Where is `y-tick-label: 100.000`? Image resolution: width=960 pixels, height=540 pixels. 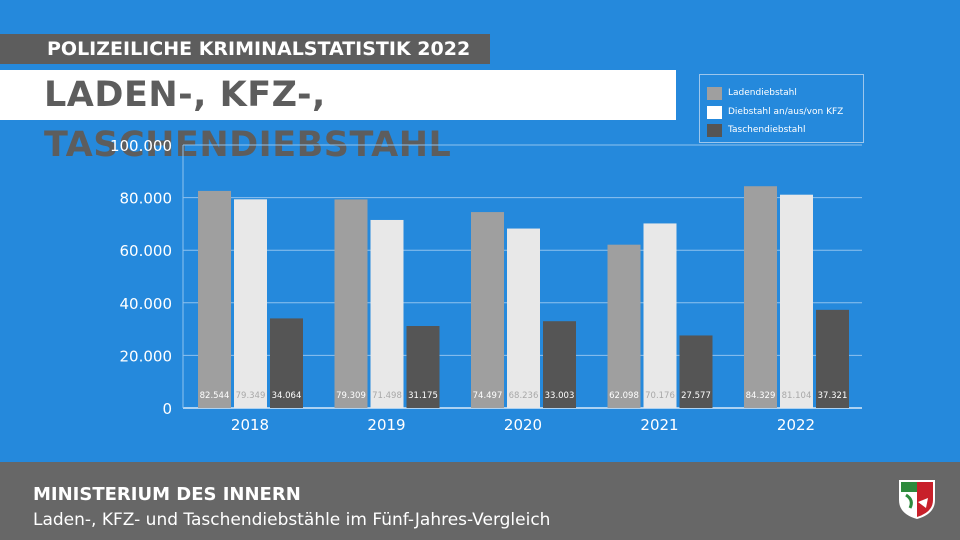 y-tick-label: 100.000 is located at coordinates (141, 146).